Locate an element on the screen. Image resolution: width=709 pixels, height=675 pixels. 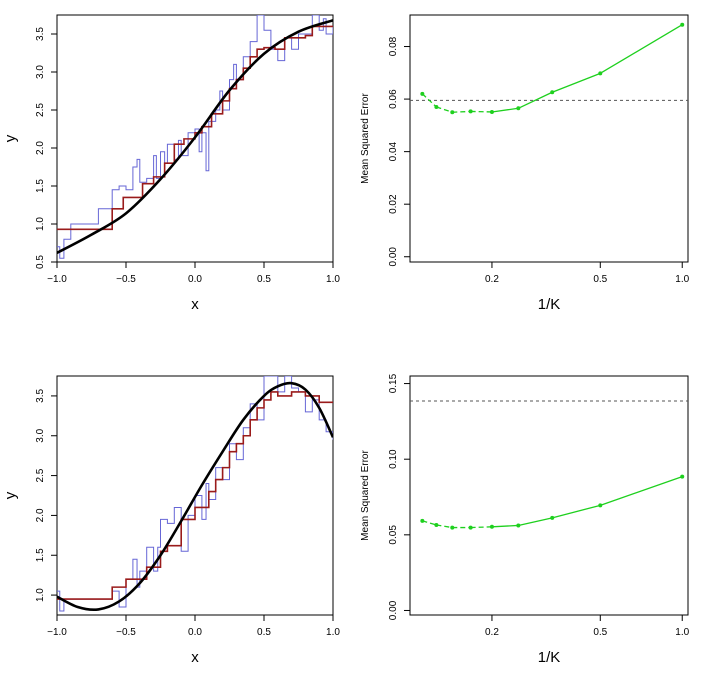
y-tick-label: 0.5 is located at coordinates (40, 262).